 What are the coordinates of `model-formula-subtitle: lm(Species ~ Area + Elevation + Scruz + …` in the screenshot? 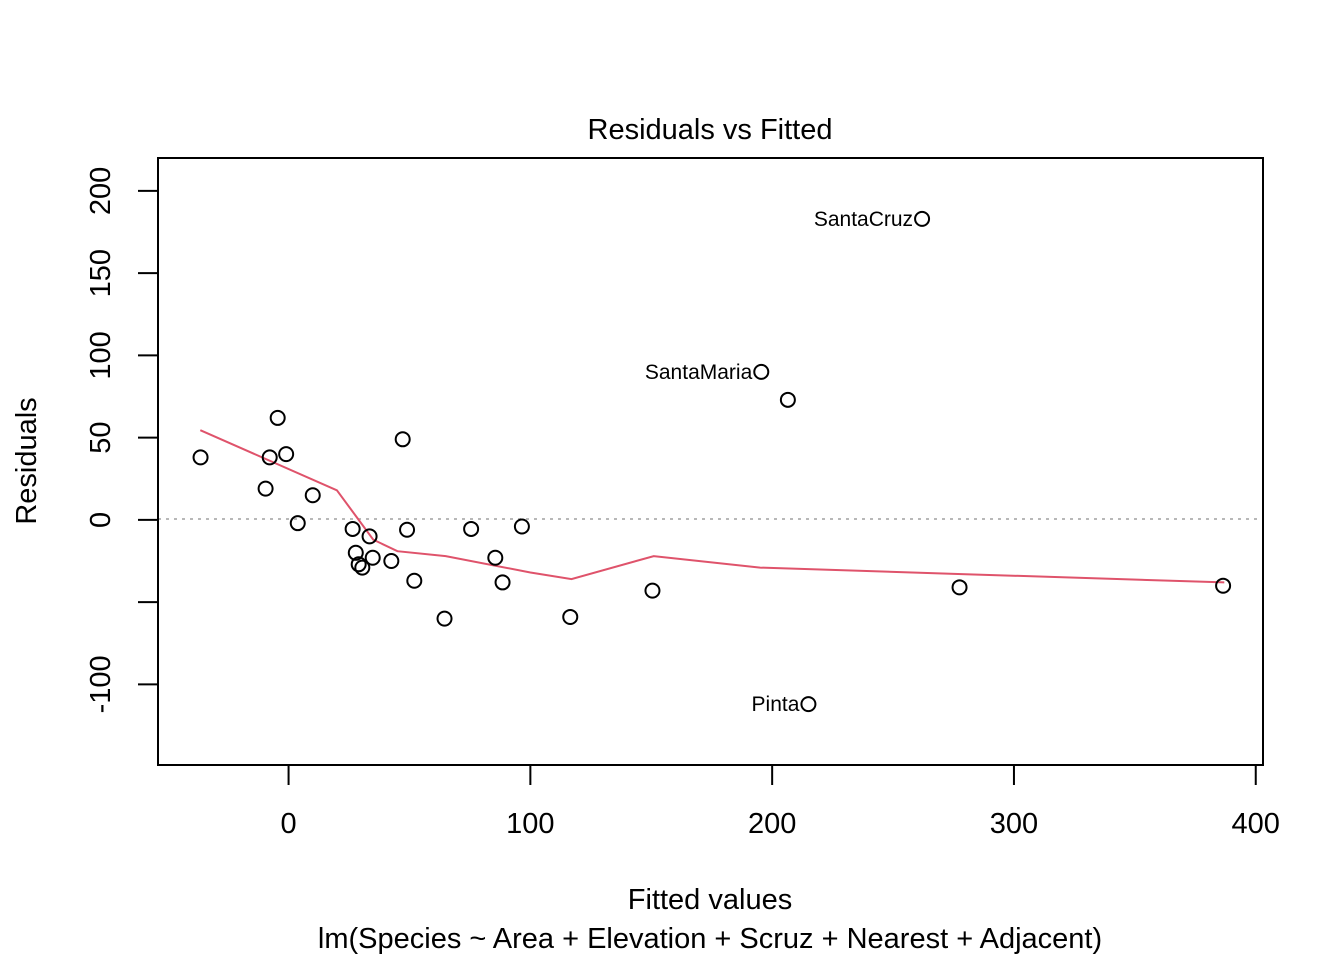 It's located at (710, 939).